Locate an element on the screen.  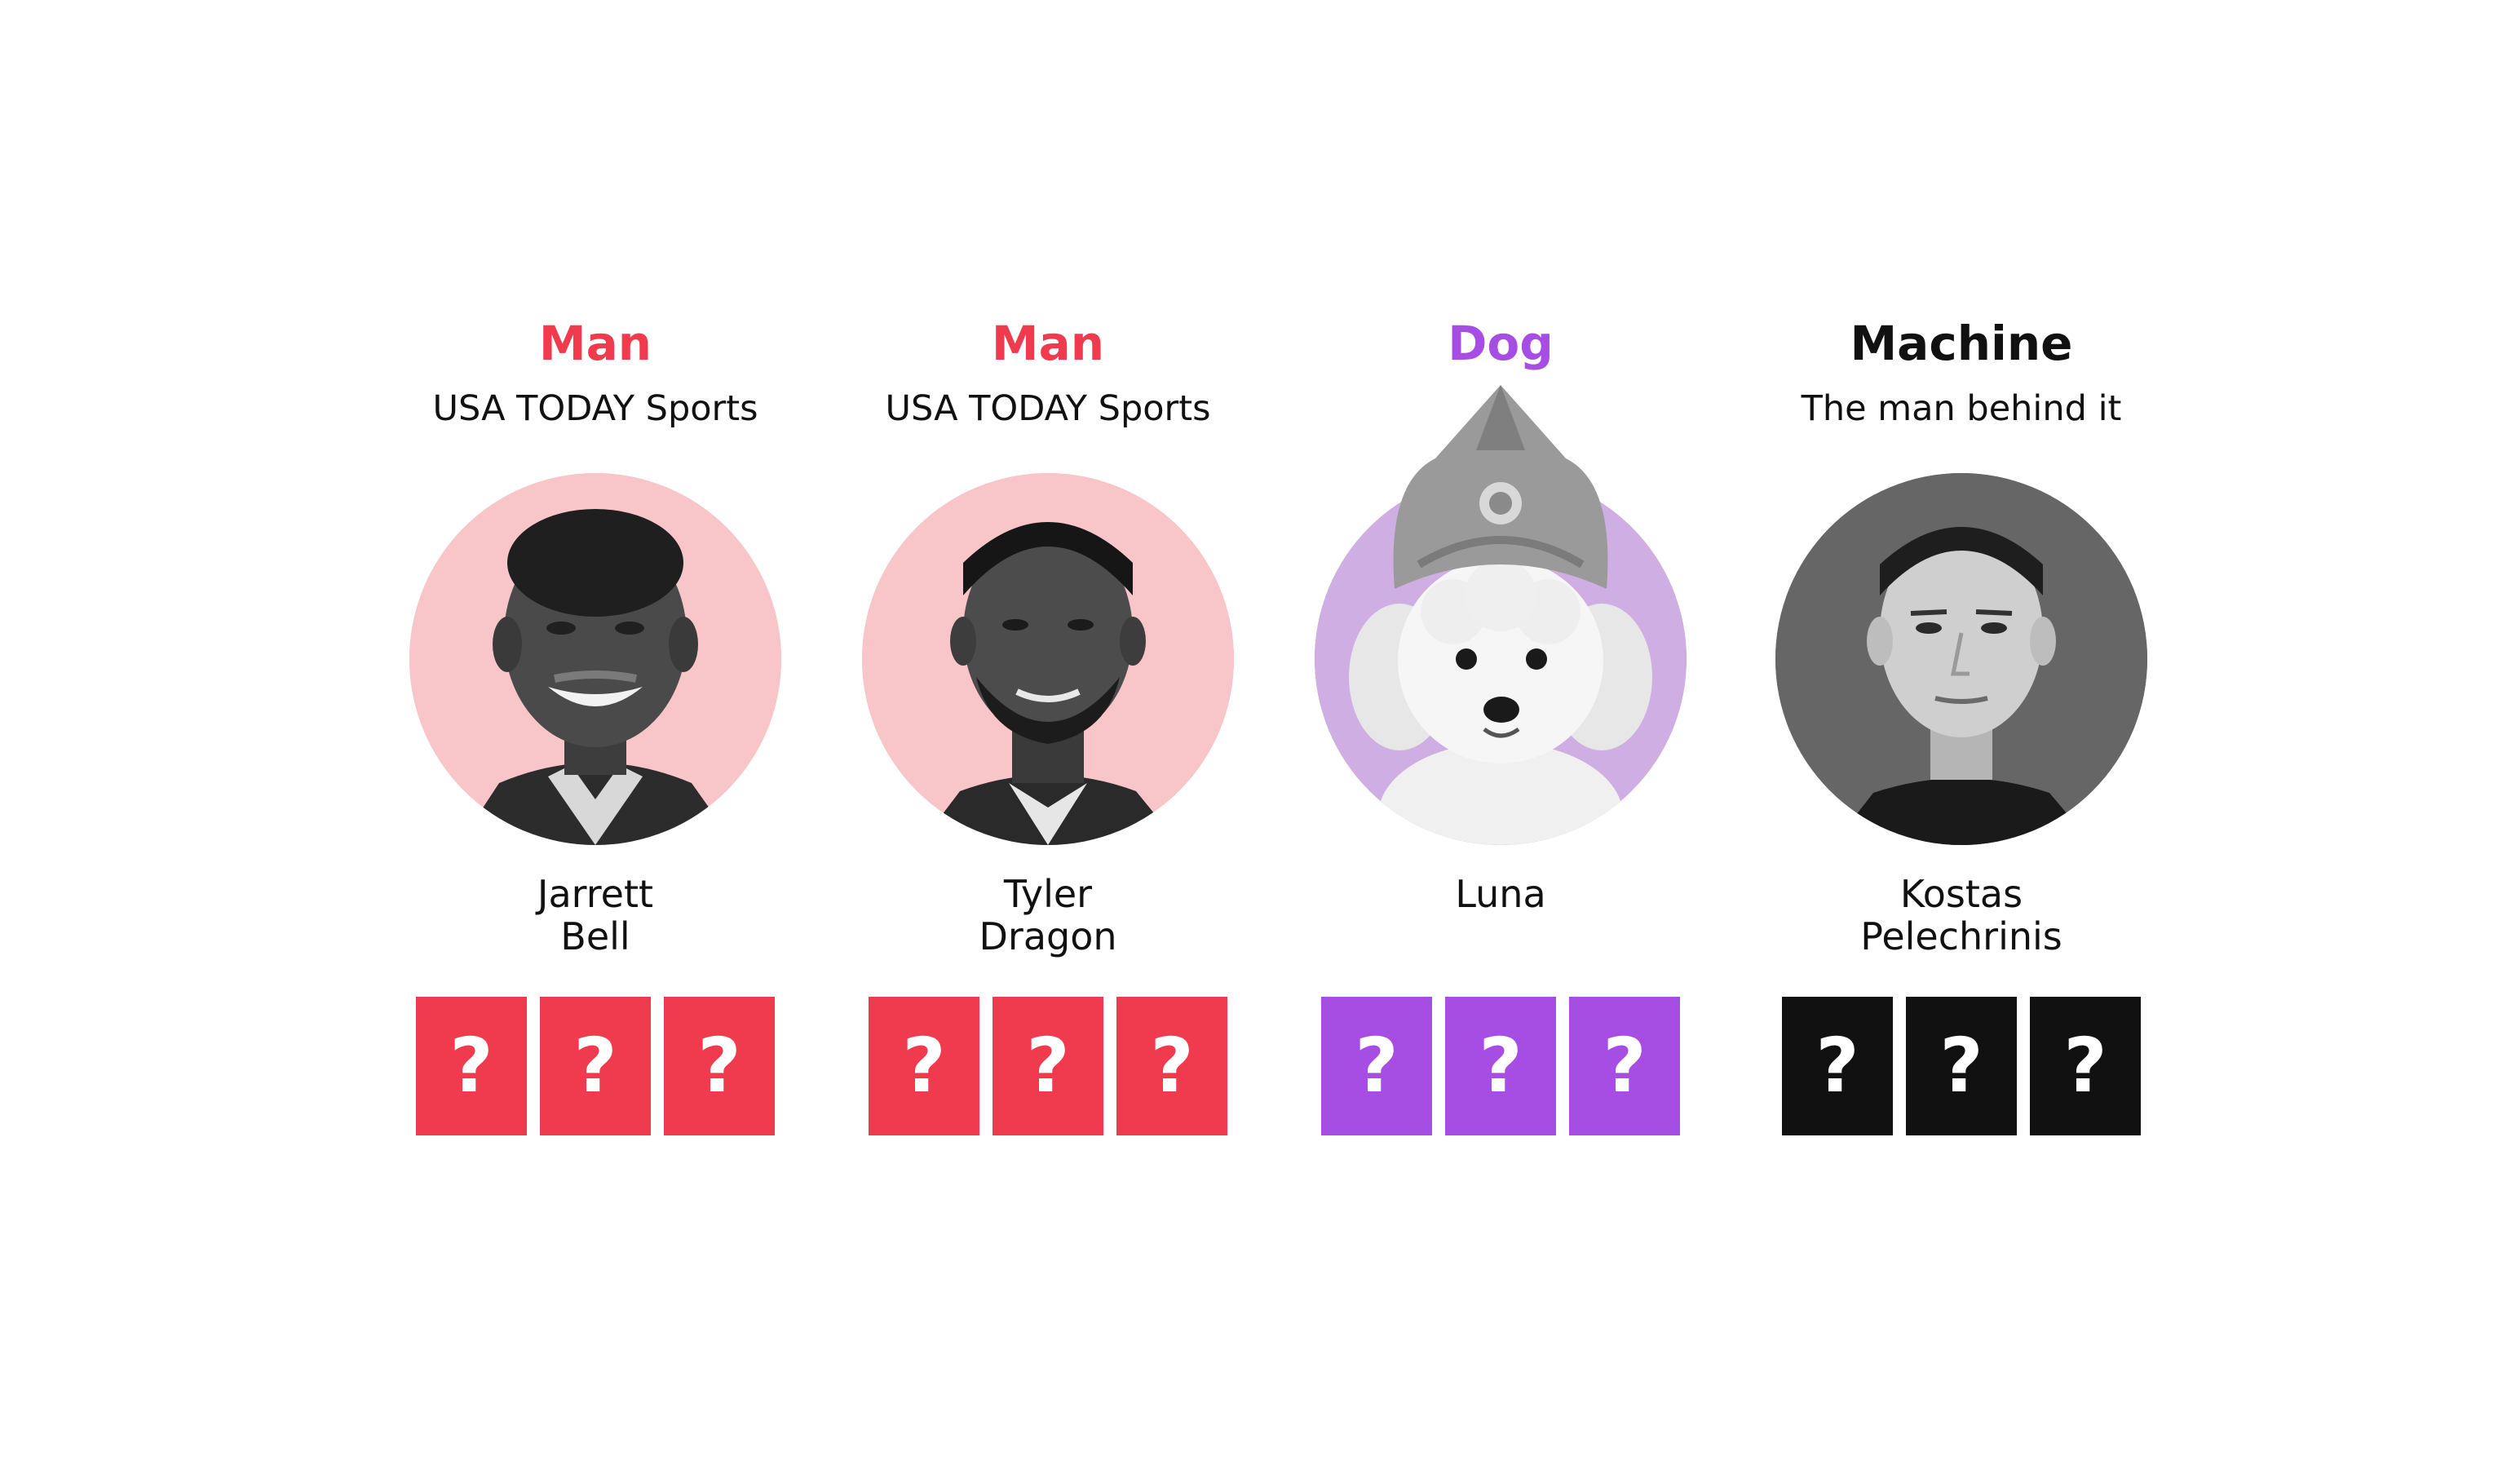
contestant-card-jarrett-bell: Man USA TODAY Sports Jarrett Bell ? ? is located at coordinates (596, 734).